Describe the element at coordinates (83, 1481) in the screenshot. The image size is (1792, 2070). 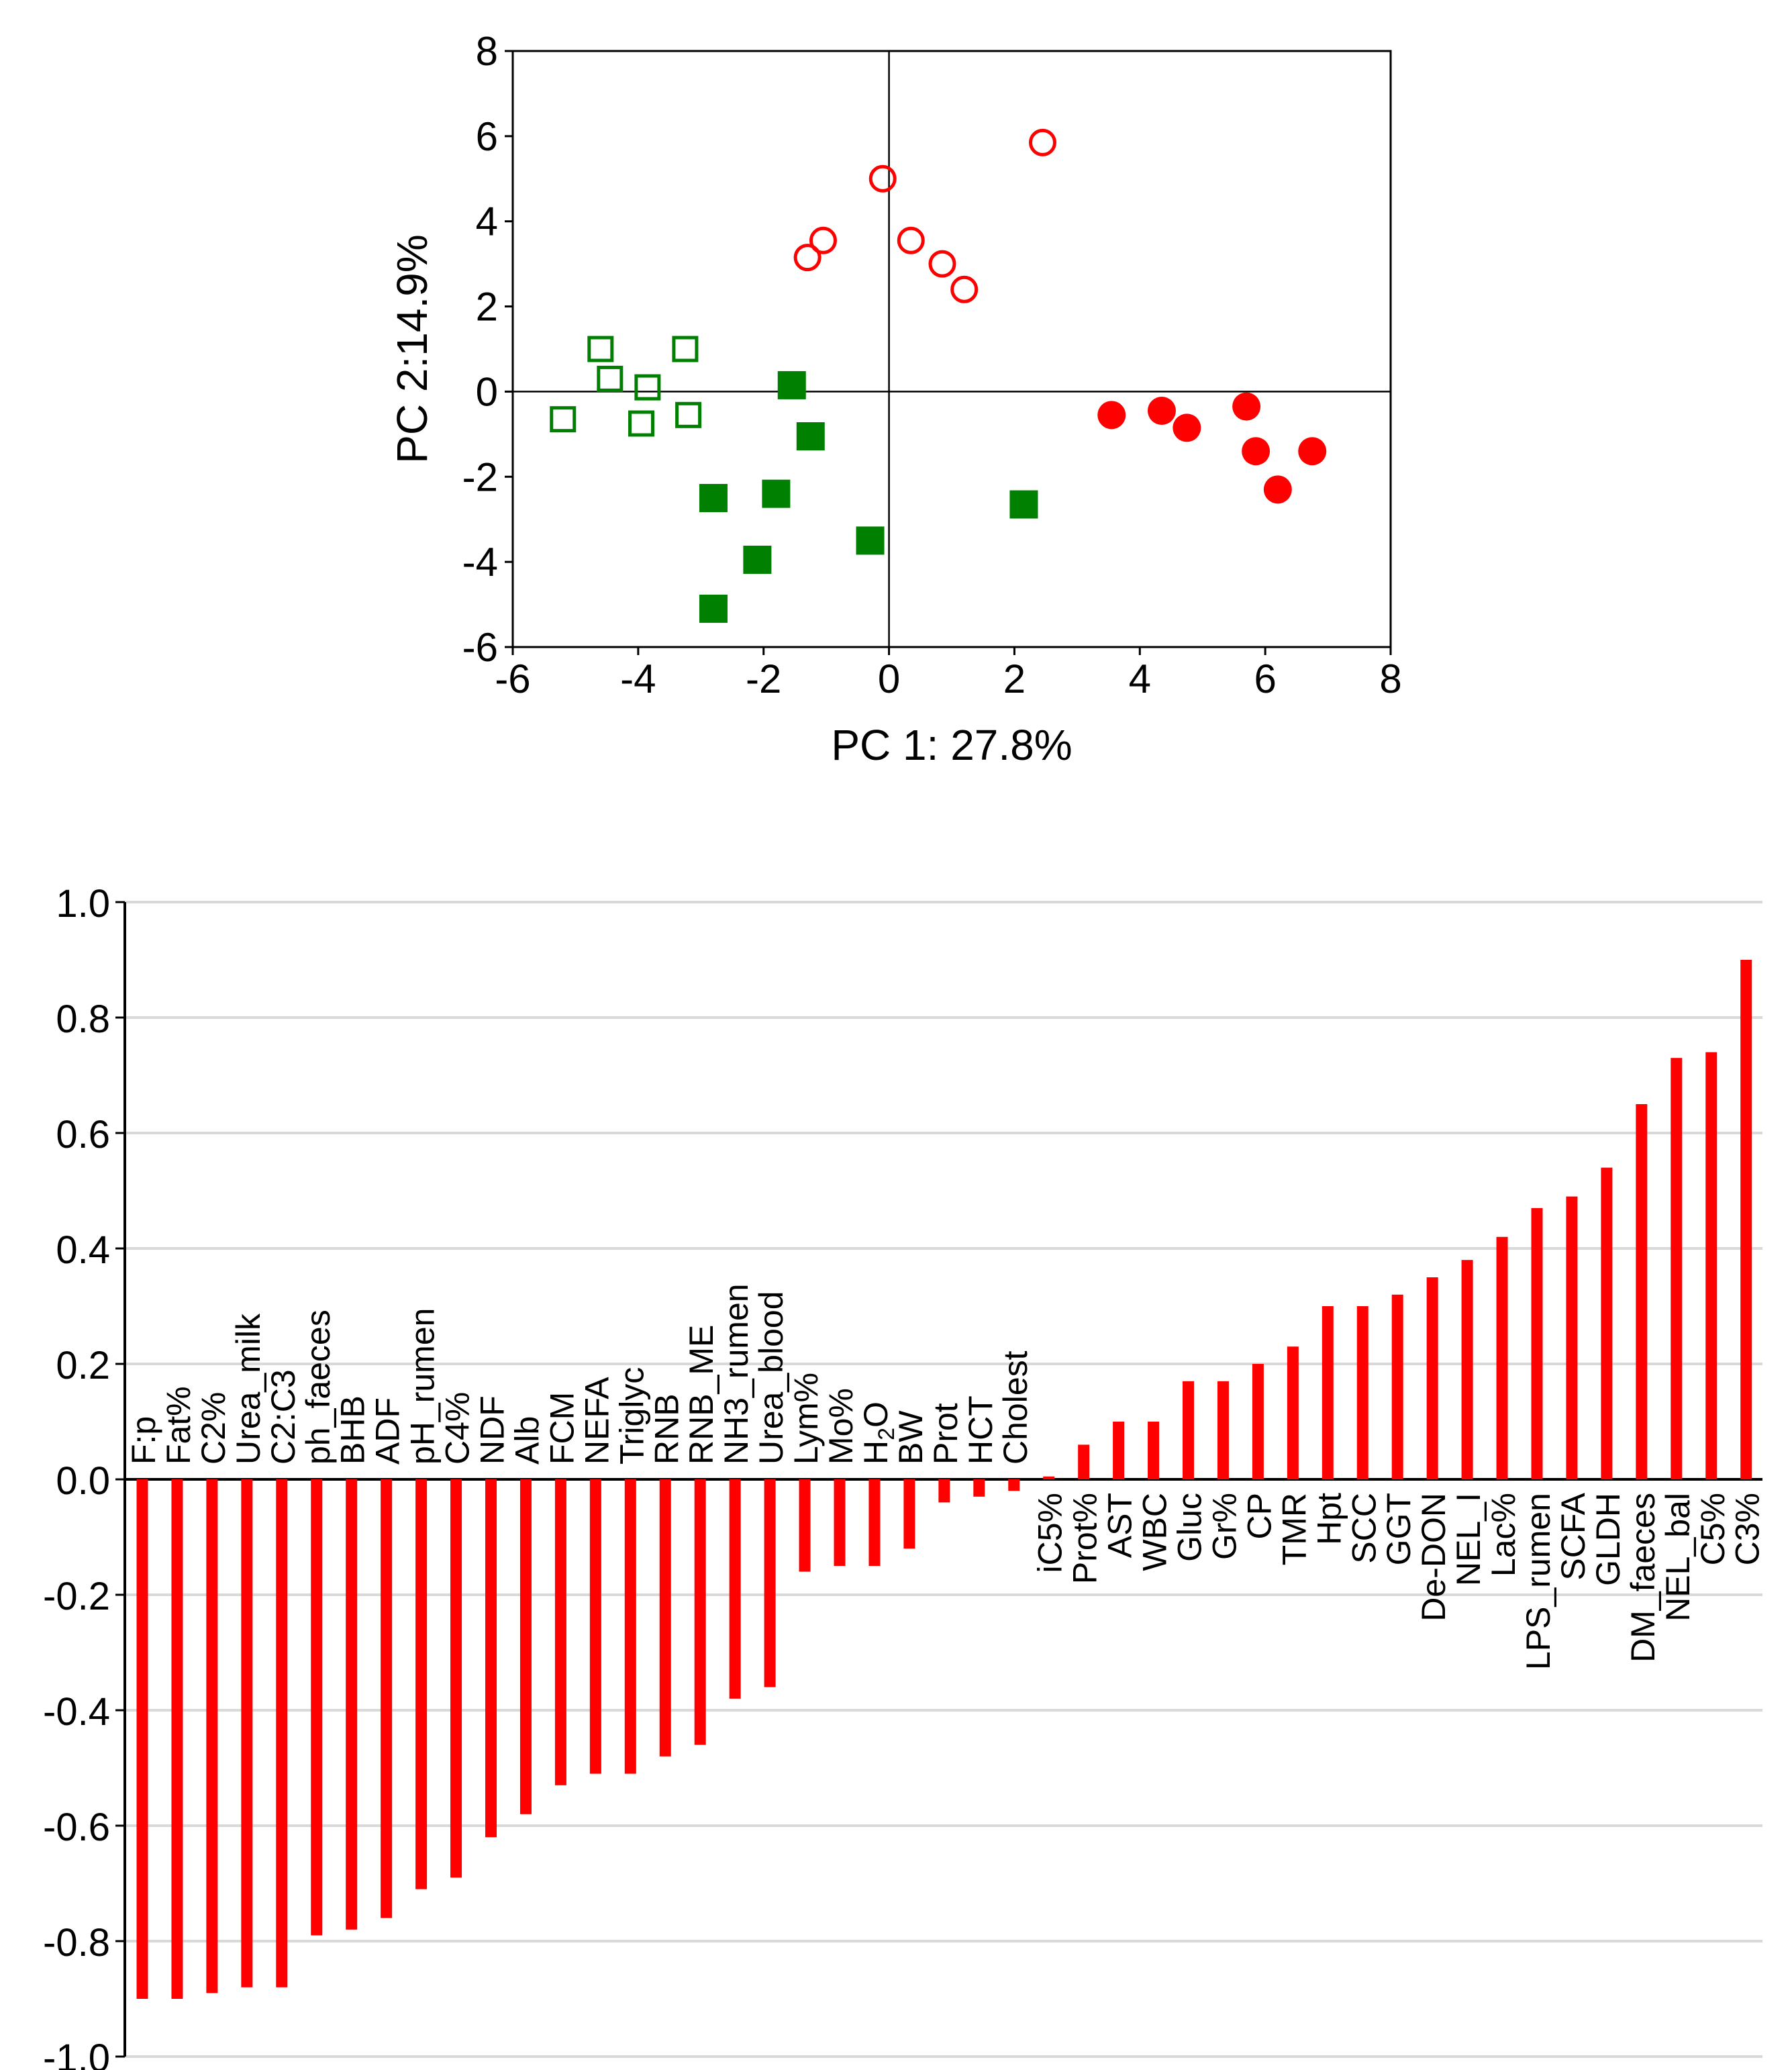
I see `y-tick-label: 0.0` at that location.